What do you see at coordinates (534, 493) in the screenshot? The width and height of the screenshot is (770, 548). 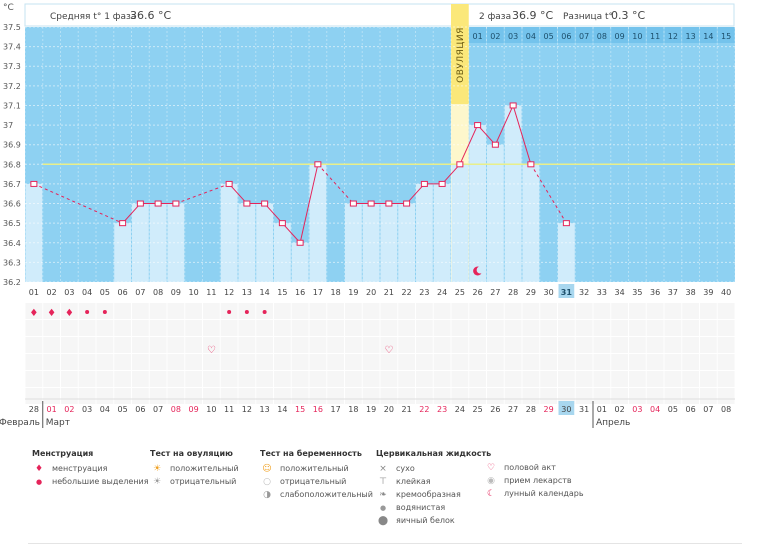 I see `legend-item: ☾ лунный календарь` at bounding box center [534, 493].